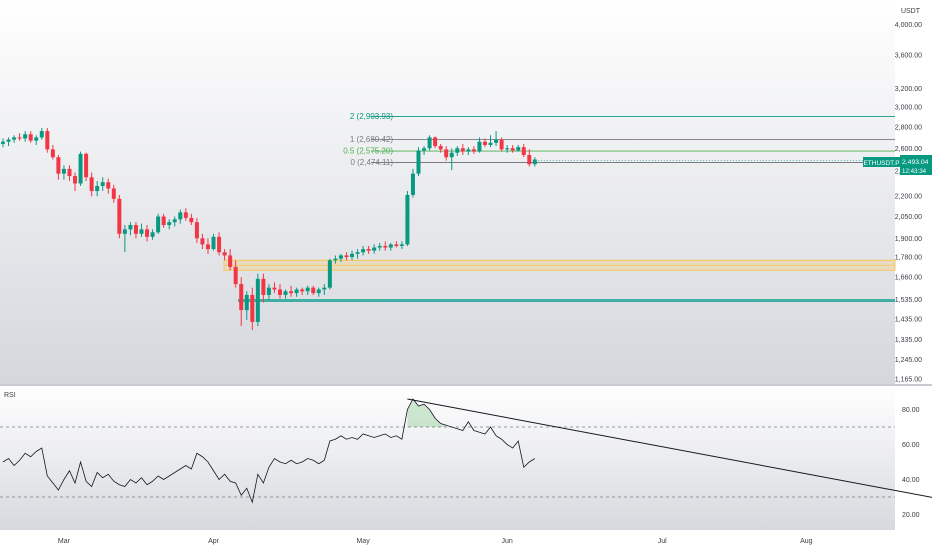  What do you see at coordinates (269, 451) in the screenshot?
I see `rsi-line` at bounding box center [269, 451].